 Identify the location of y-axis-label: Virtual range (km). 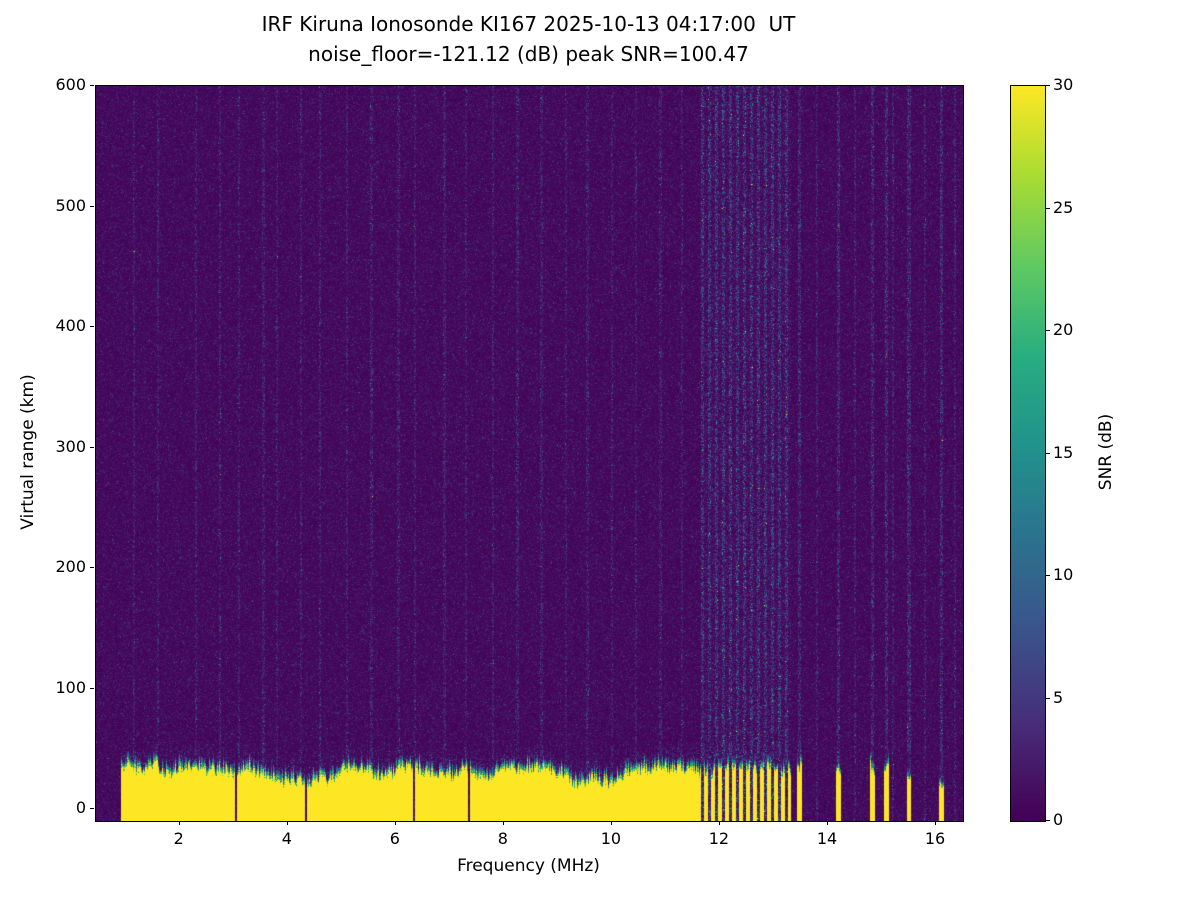
(28, 452).